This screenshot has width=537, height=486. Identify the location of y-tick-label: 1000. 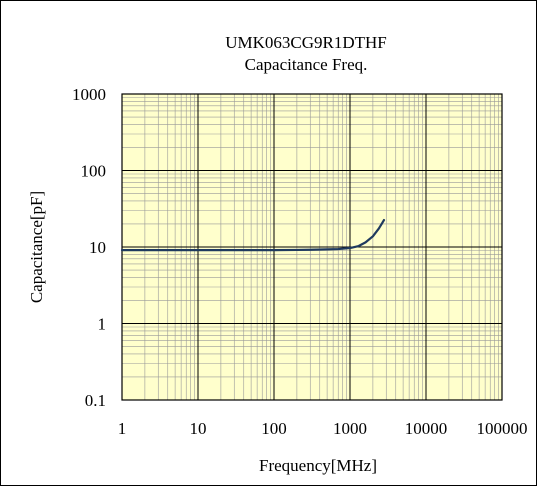
(89, 94).